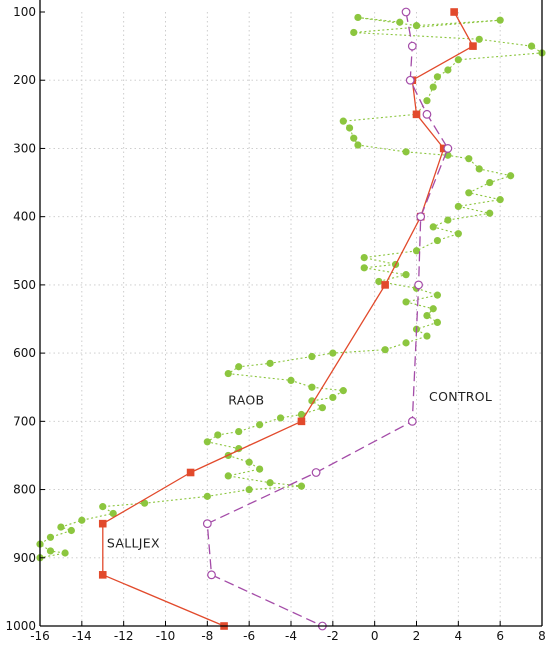  What do you see at coordinates (24, 353) in the screenshot?
I see `y-tick-label: 600` at bounding box center [24, 353].